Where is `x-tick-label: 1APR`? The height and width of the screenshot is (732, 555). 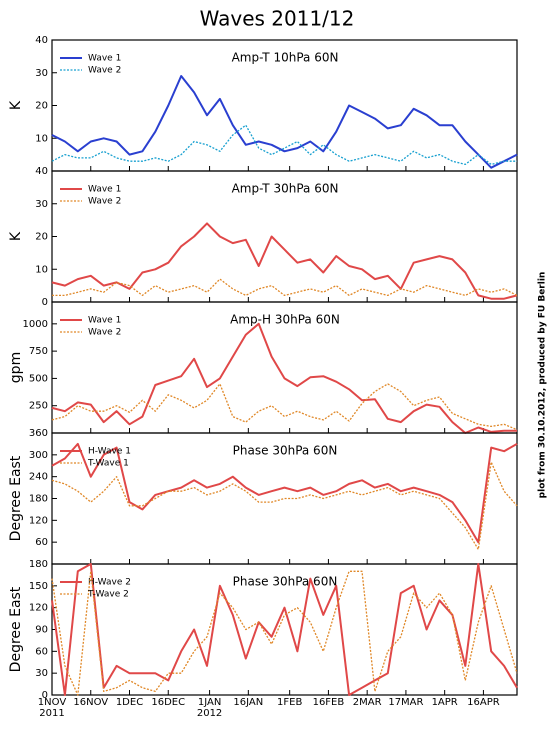 x-tick-label: 1APR is located at coordinates (445, 702).